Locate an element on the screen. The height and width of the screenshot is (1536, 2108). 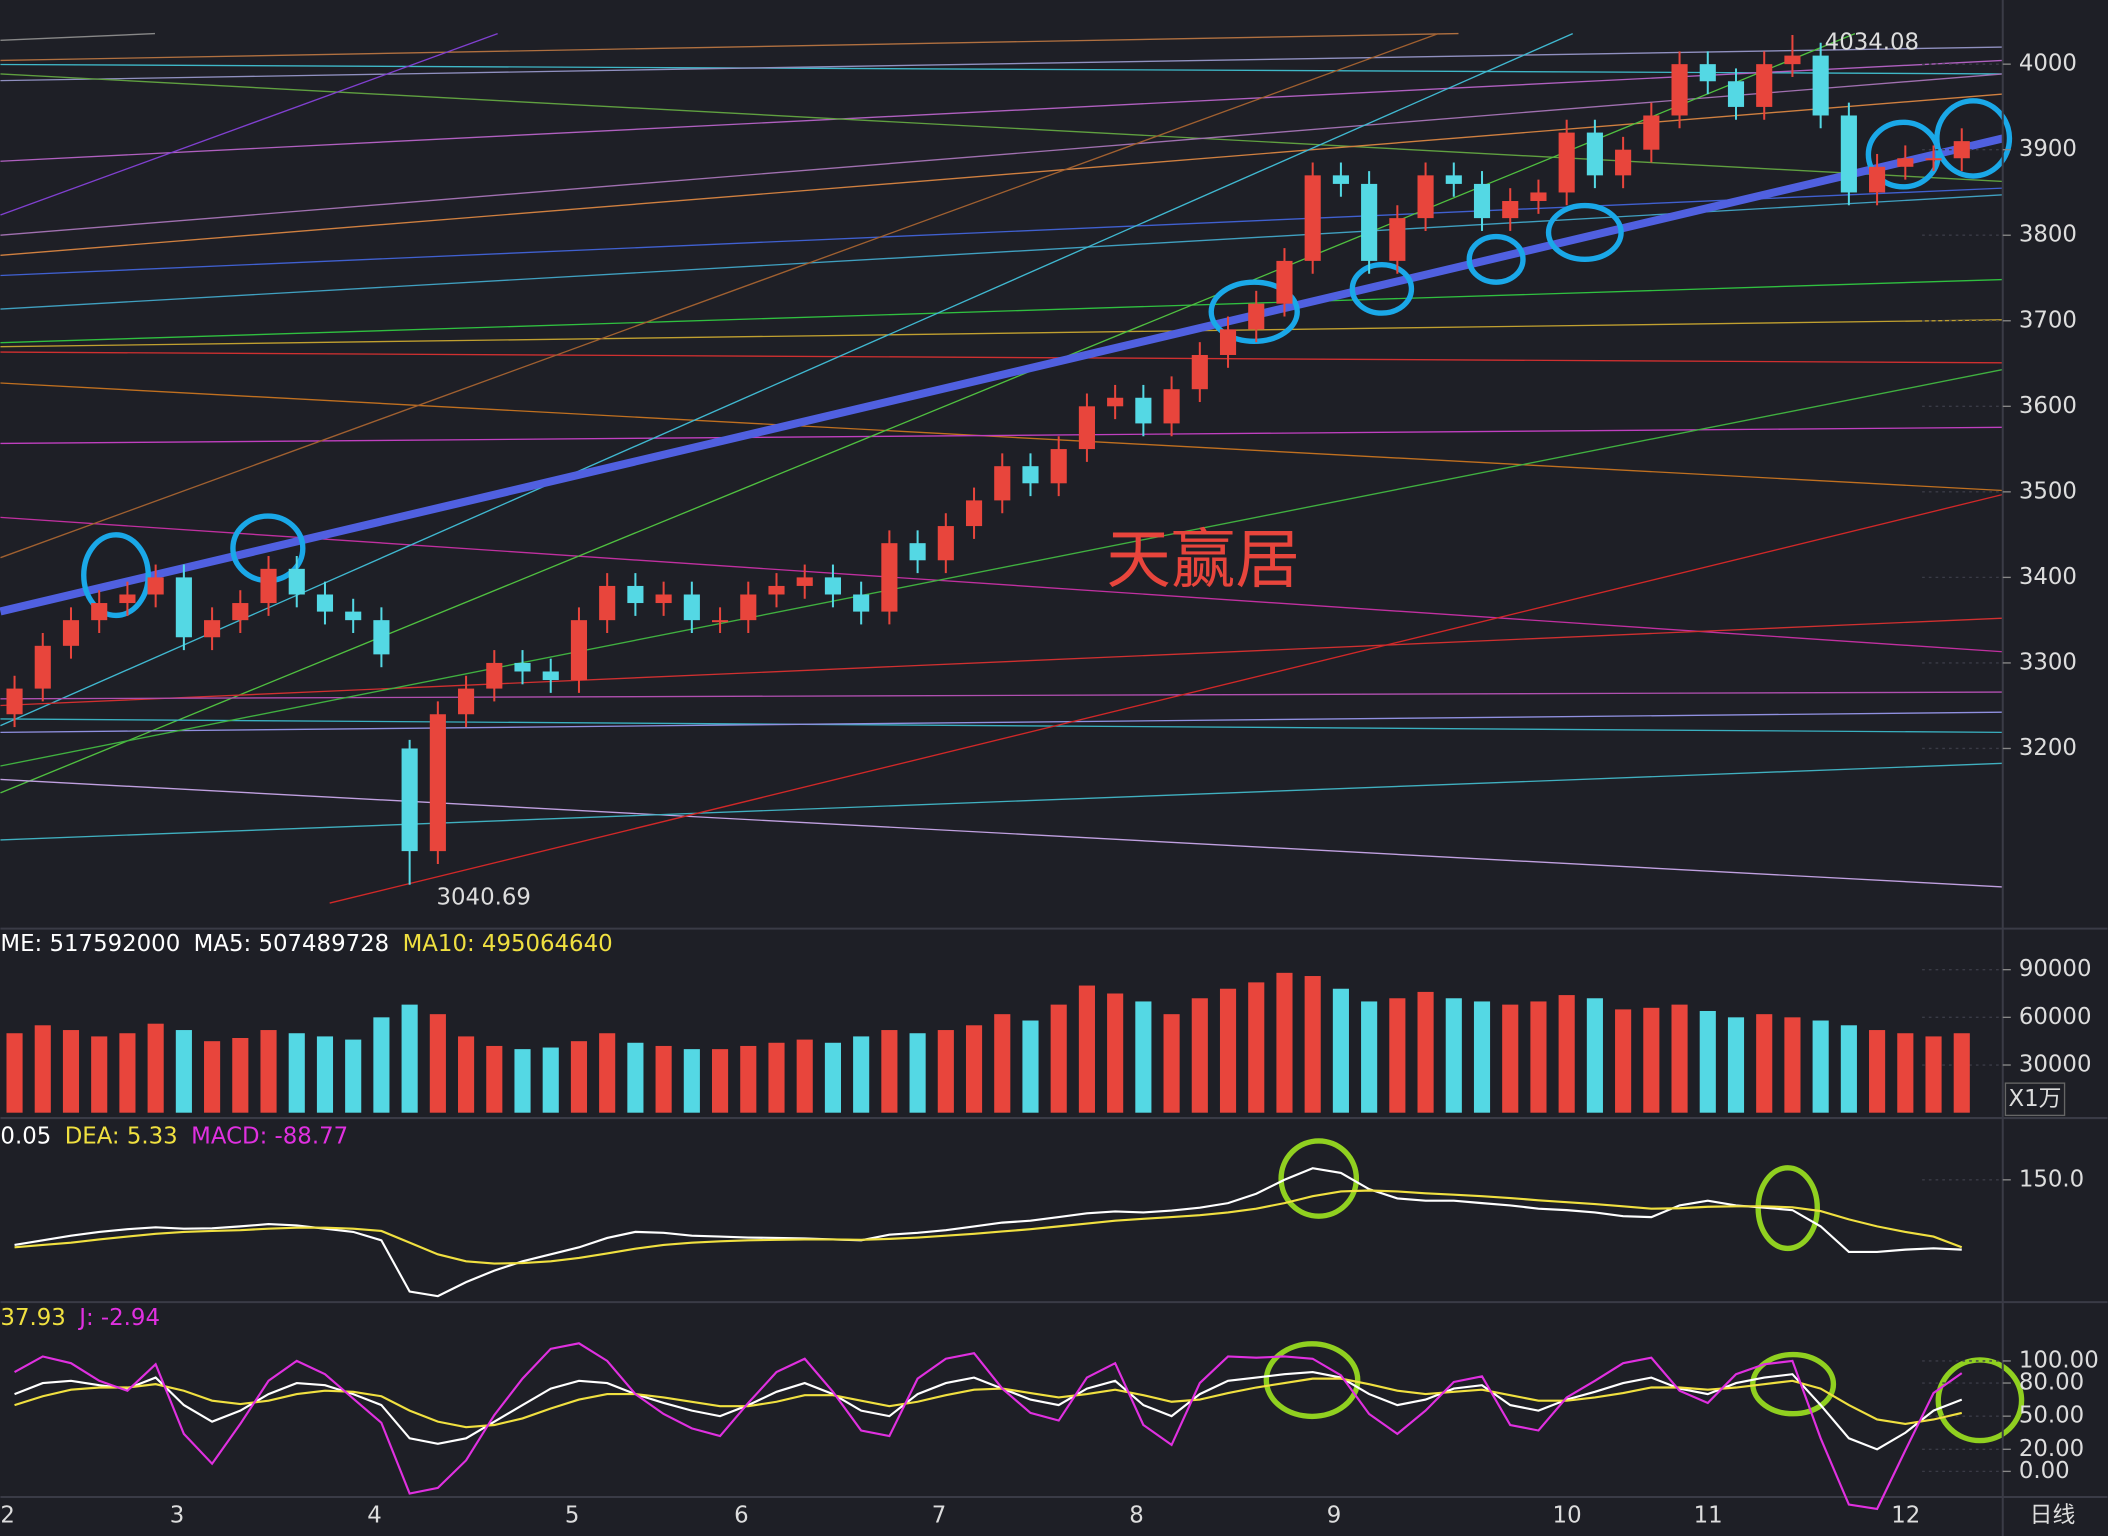
y-tick-label: 150.0 is located at coordinates (2051, 1179).